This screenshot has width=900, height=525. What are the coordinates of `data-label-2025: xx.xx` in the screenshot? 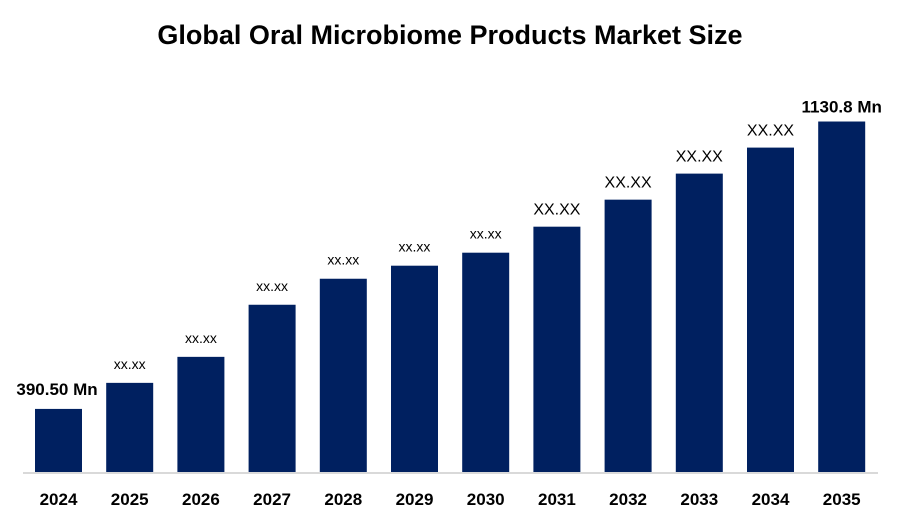 It's located at (130, 364).